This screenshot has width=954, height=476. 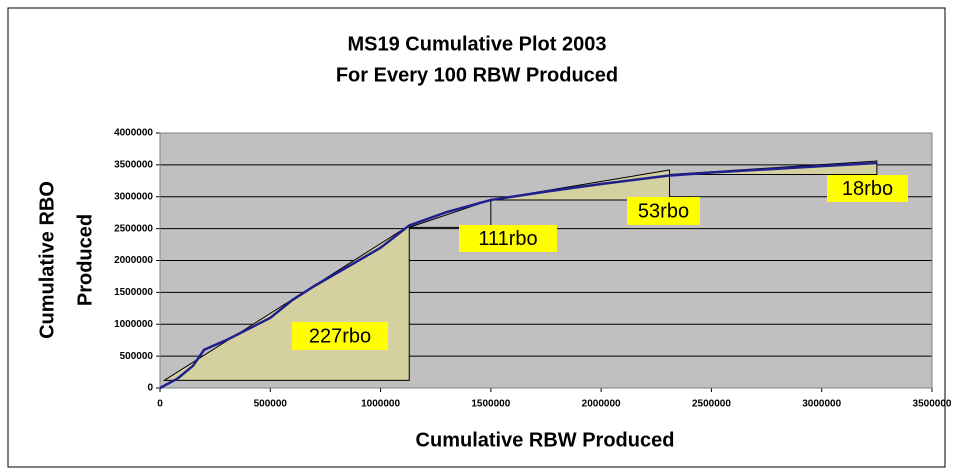 What do you see at coordinates (133, 196) in the screenshot?
I see `y-tick-label: 3000000` at bounding box center [133, 196].